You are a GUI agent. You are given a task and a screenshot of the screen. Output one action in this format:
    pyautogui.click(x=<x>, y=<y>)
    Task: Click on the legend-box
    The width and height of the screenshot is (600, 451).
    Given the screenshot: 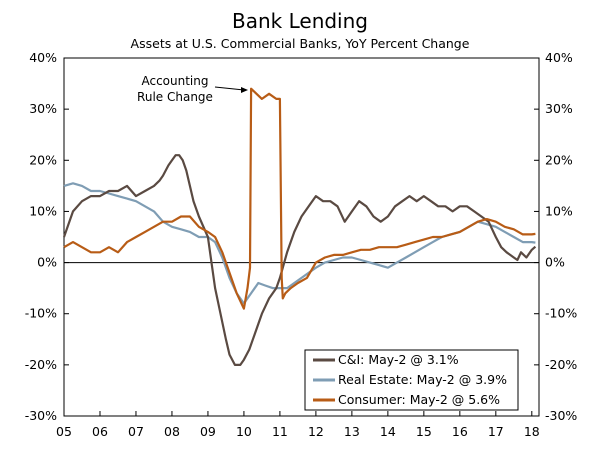 What is the action you would take?
    pyautogui.click(x=411, y=380)
    